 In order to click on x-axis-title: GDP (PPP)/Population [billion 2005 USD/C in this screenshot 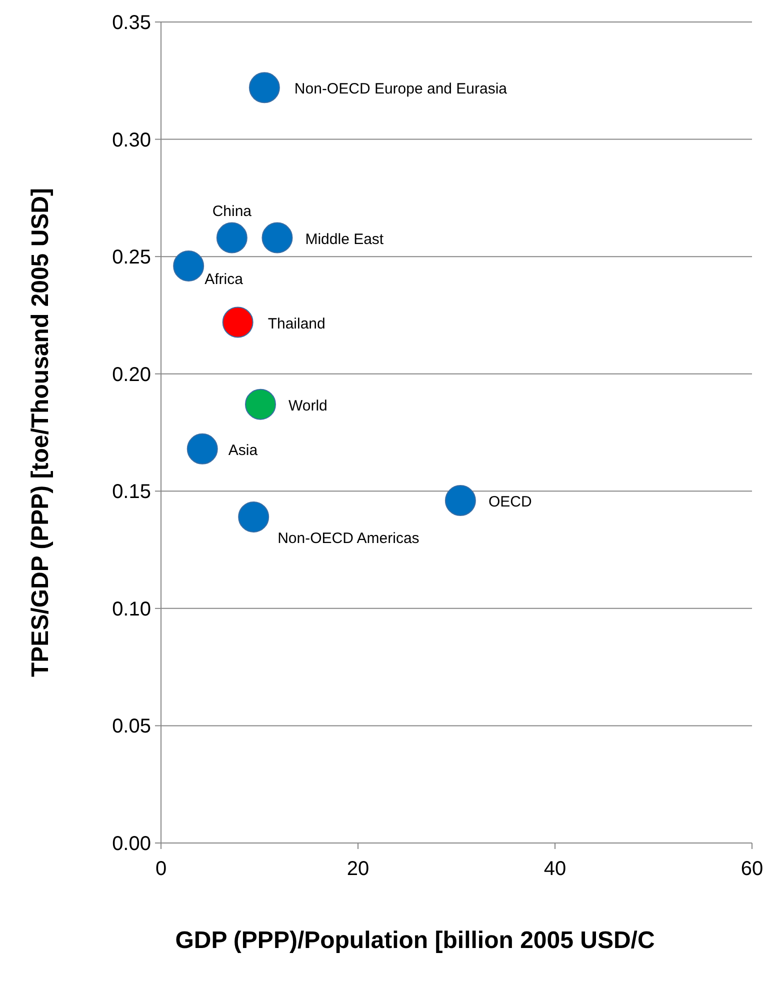, I will do `click(415, 940)`.